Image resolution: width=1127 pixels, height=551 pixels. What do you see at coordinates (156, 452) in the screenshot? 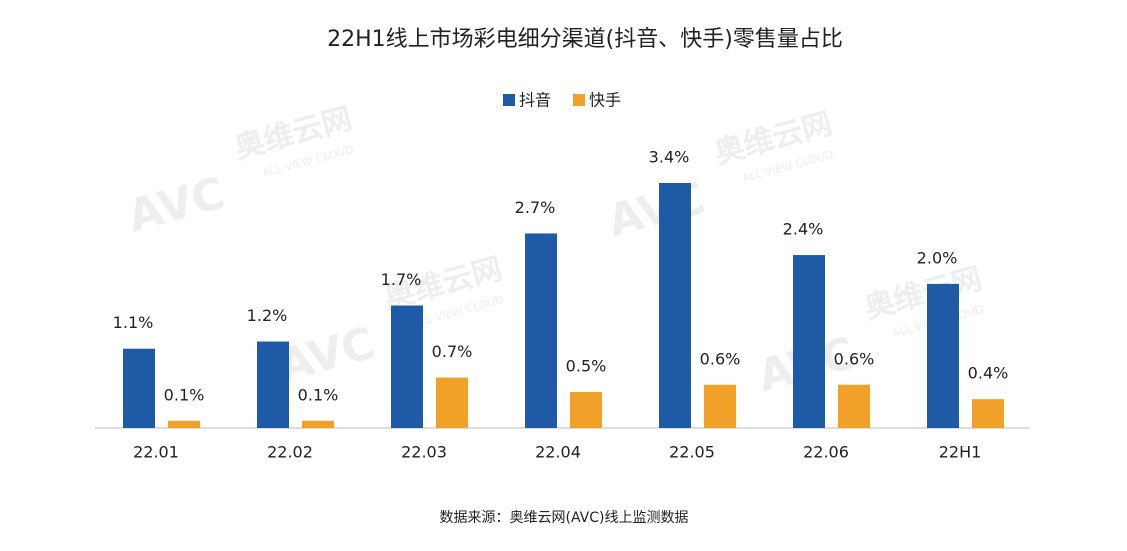
I see `x-tick-label: 22.01` at bounding box center [156, 452].